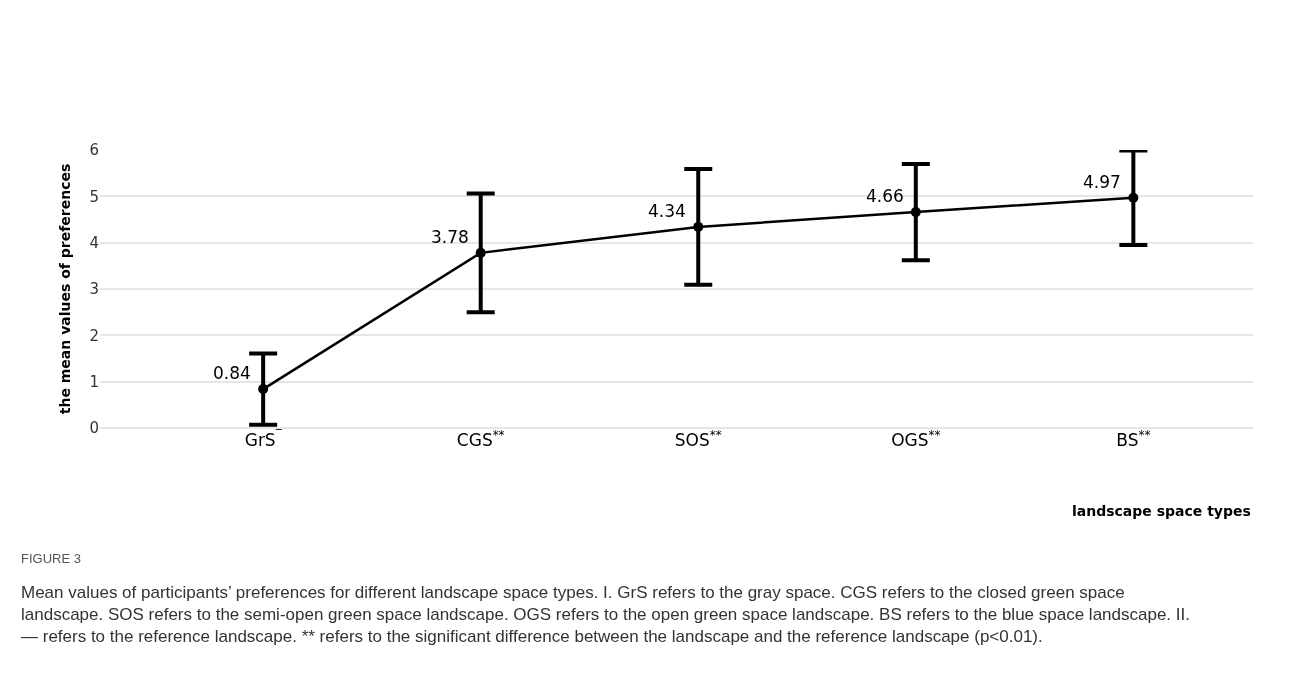 Image resolution: width=1293 pixels, height=673 pixels. I want to click on x-tick-label: OGS$^{**}$, so click(916, 438).